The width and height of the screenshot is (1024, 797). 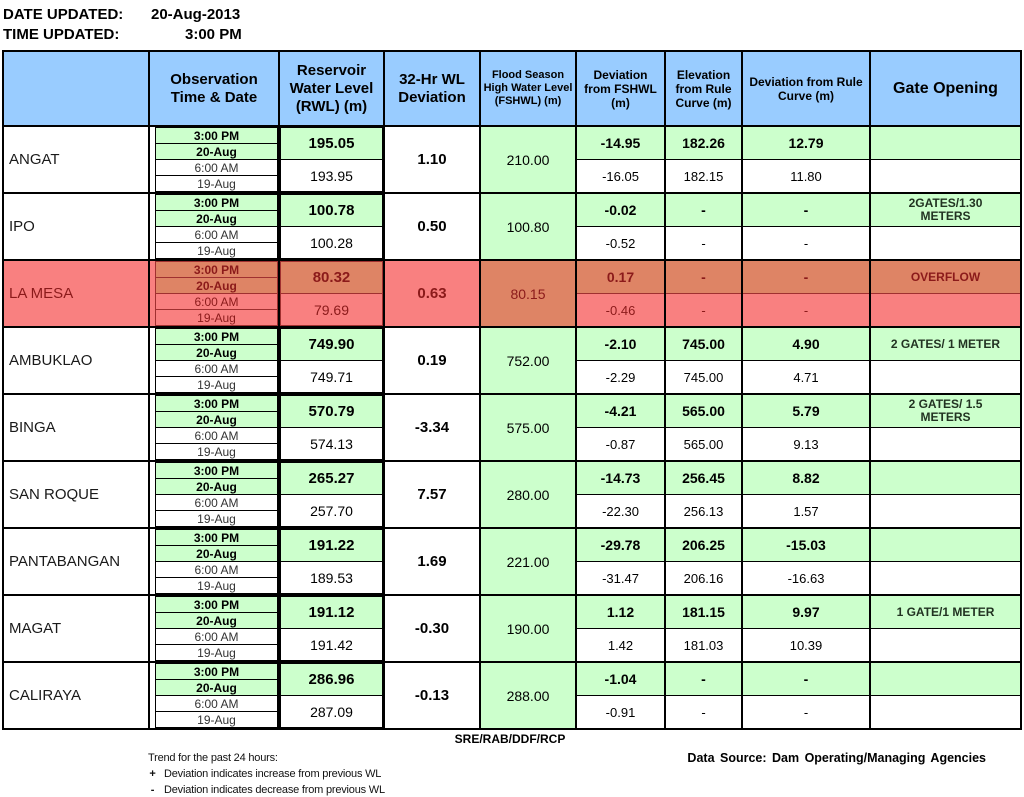 What do you see at coordinates (213, 34) in the screenshot?
I see `time-updated-value: 3:00 PM` at bounding box center [213, 34].